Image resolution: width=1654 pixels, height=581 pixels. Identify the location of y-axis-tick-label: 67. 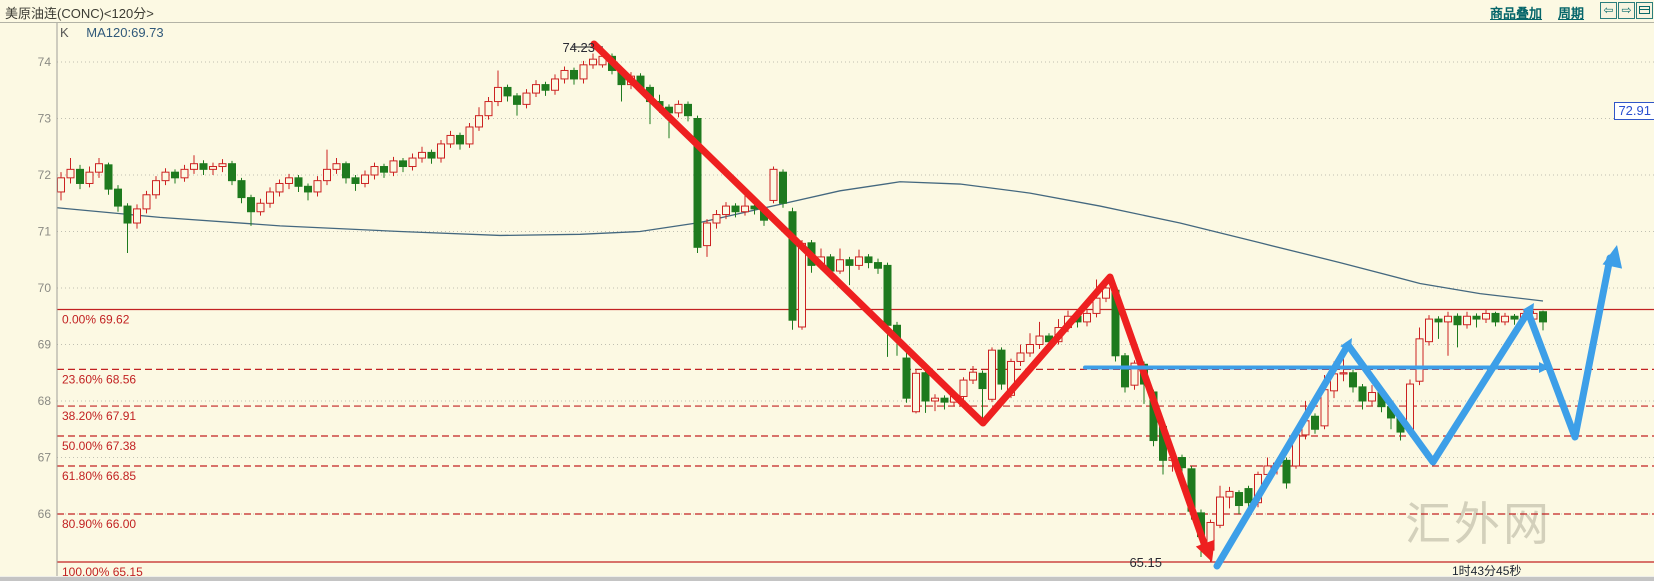
(45, 458).